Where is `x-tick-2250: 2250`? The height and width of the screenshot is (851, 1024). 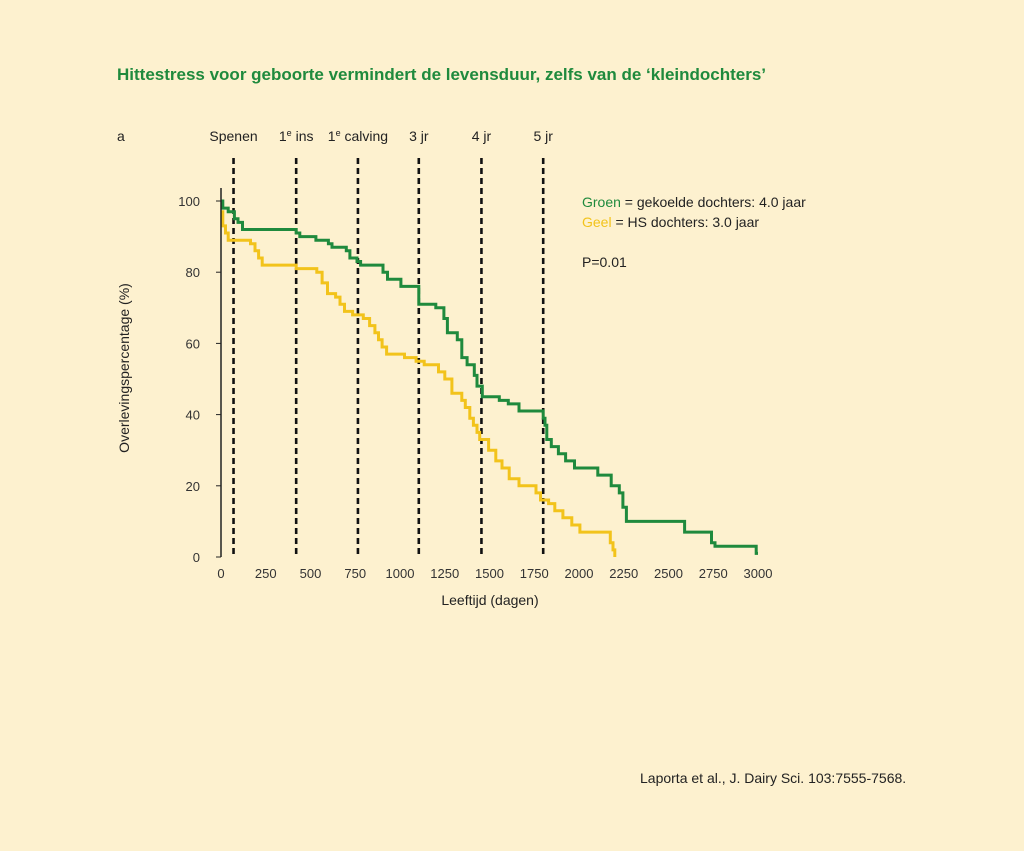 x-tick-2250: 2250 is located at coordinates (623, 573).